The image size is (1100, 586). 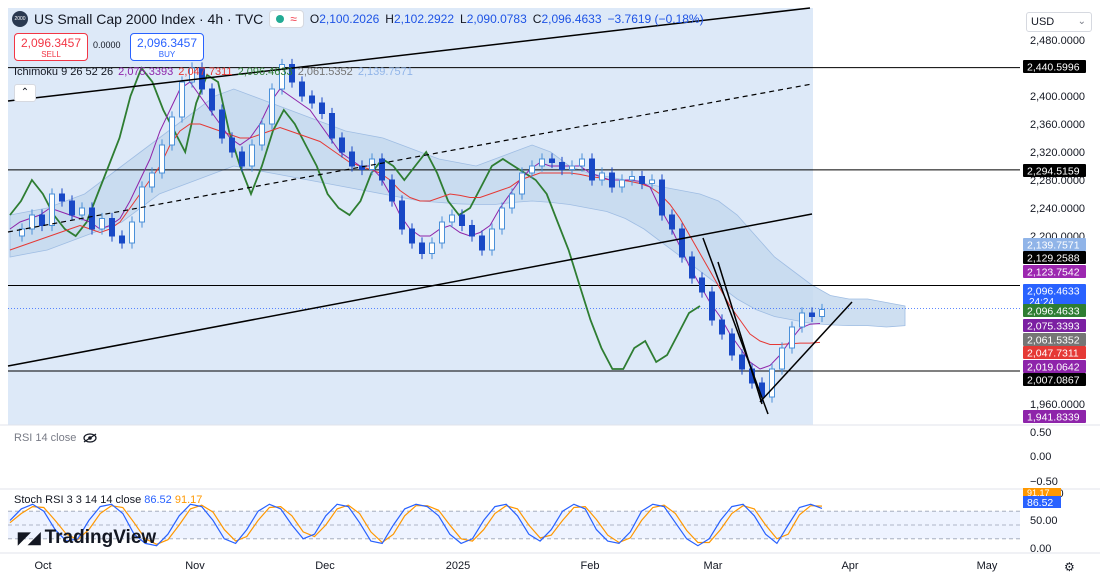 What do you see at coordinates (1057, 153) in the screenshot?
I see `price-tick-label: 2,320.0000` at bounding box center [1057, 153].